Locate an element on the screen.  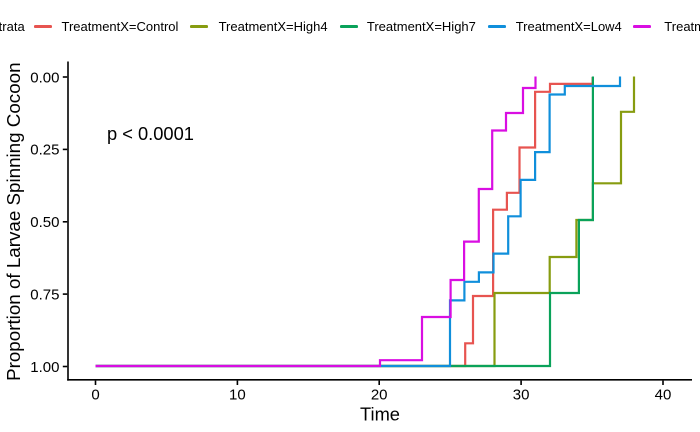
svg-text: 1.00 is located at coordinates (44, 367).